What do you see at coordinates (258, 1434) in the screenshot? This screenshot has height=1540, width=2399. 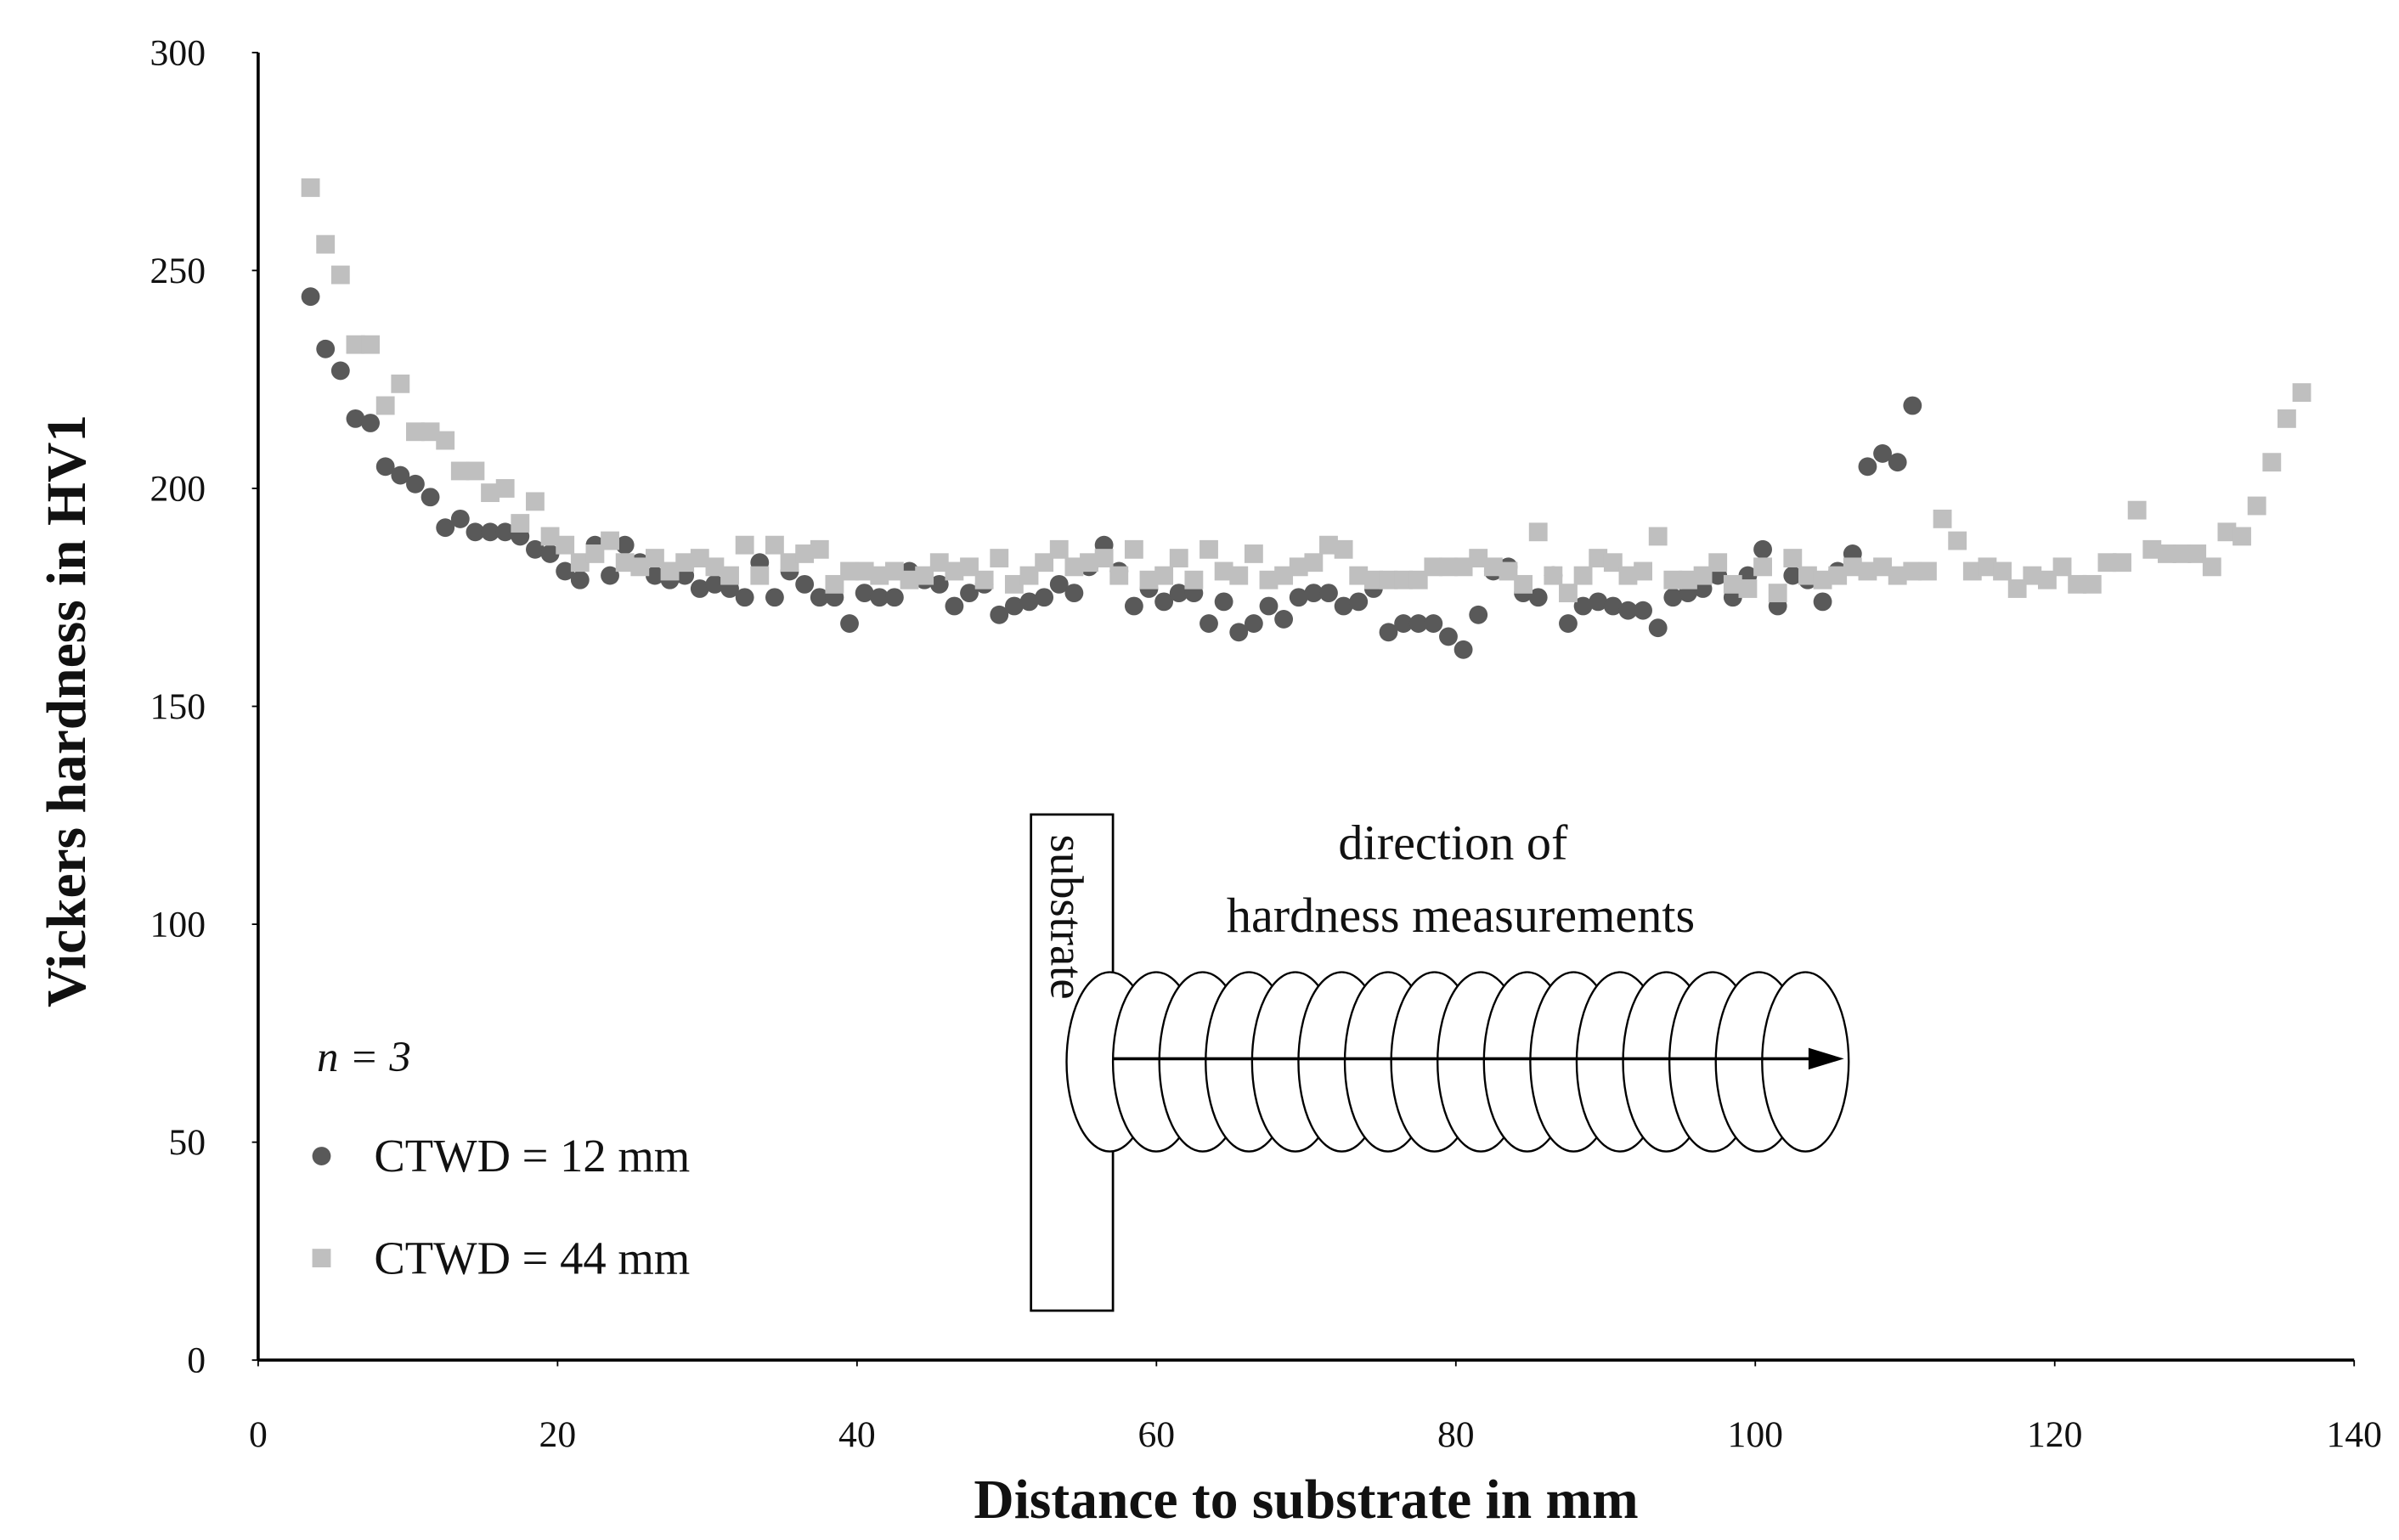 I see `x-tick-label: 0` at bounding box center [258, 1434].